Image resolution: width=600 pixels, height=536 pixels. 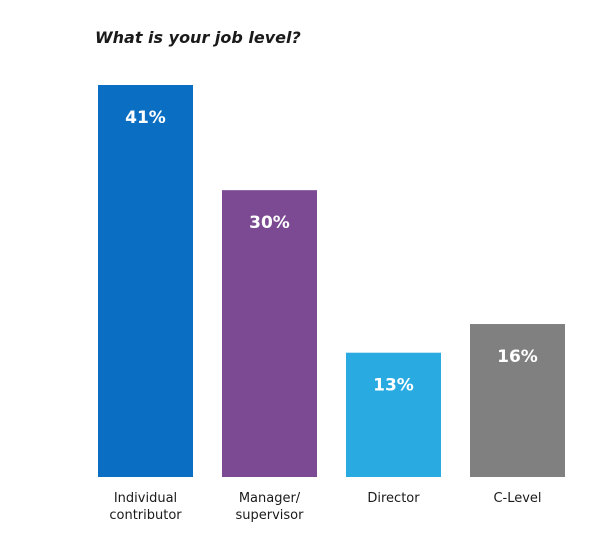 I want to click on category-label-3: C-Level, so click(x=517, y=498).